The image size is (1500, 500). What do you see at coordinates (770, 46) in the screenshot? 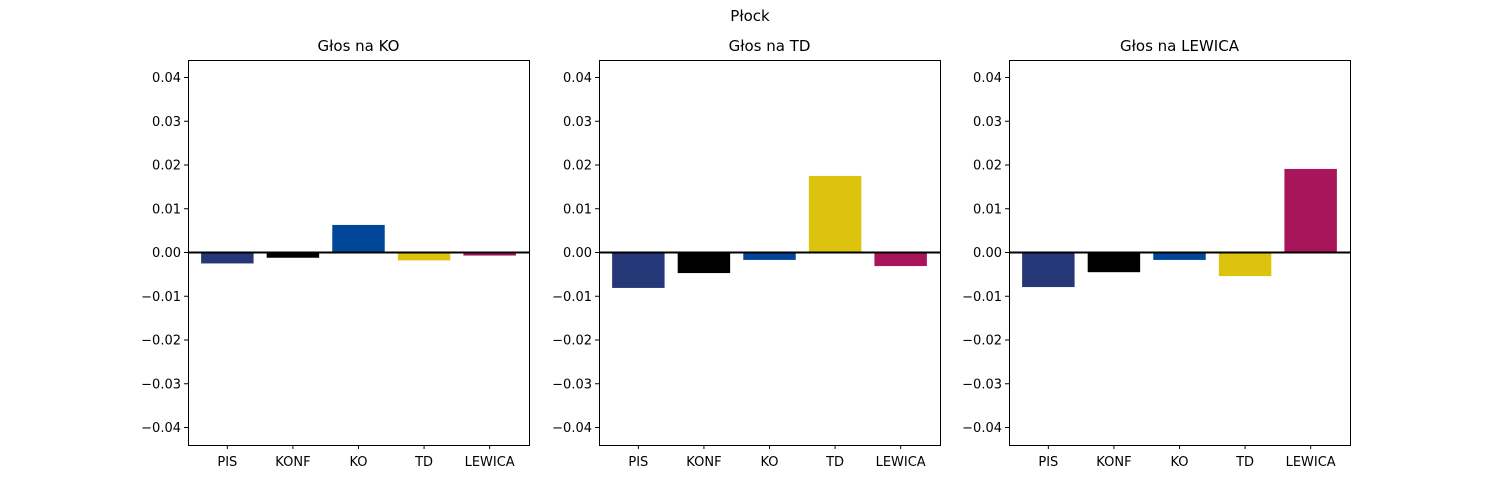
I see `panel-title: Głos na TD` at bounding box center [770, 46].